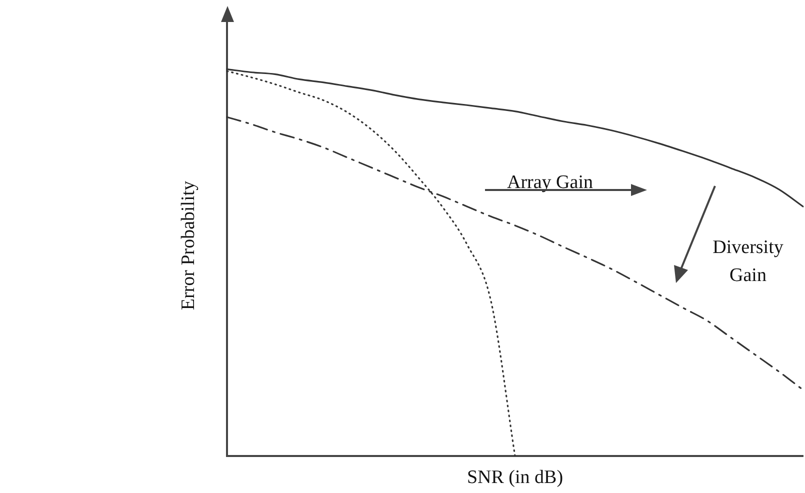  What do you see at coordinates (550, 182) in the screenshot?
I see `annotation: Array Gain` at bounding box center [550, 182].